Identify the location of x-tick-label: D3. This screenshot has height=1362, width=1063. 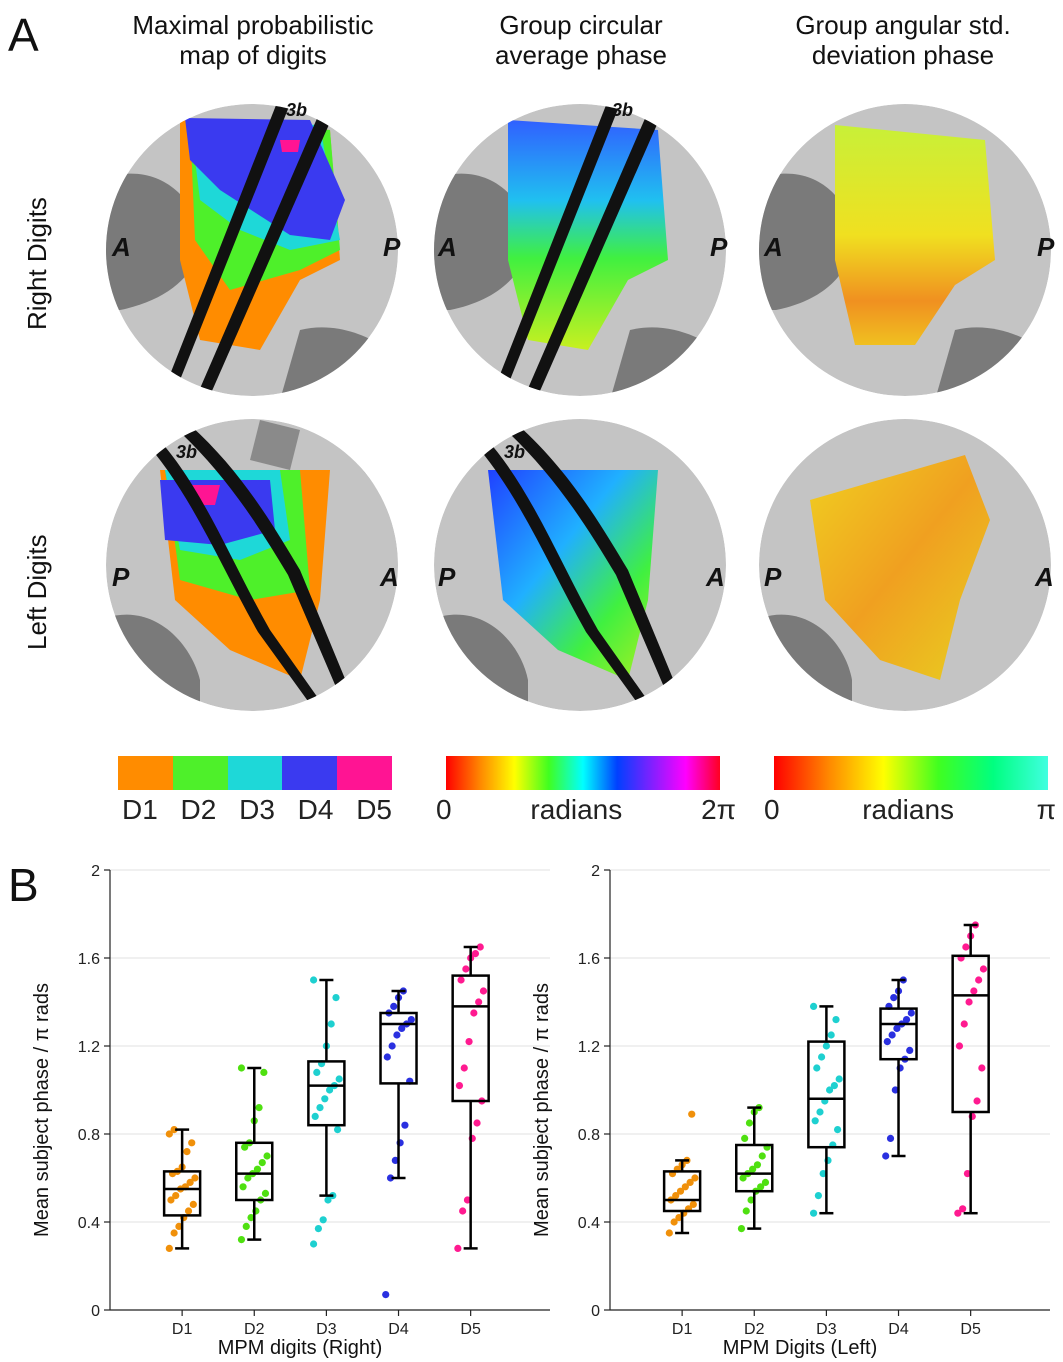
(826, 1329).